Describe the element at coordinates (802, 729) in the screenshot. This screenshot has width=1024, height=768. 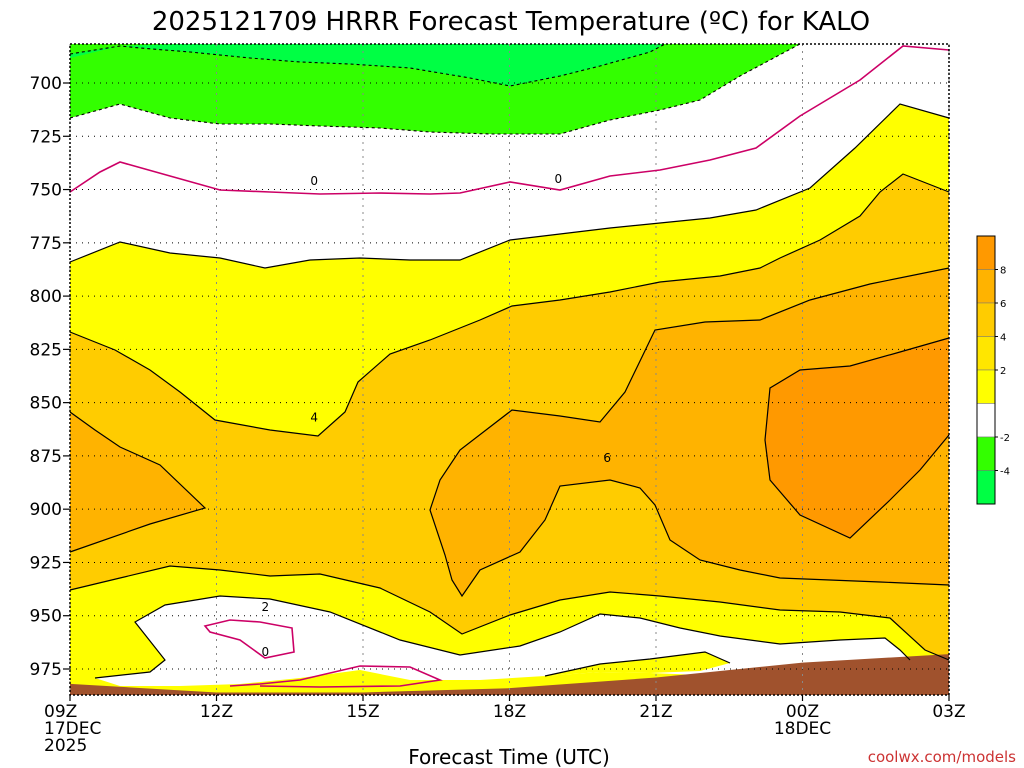
I see `x-tick-label: 18DEC` at that location.